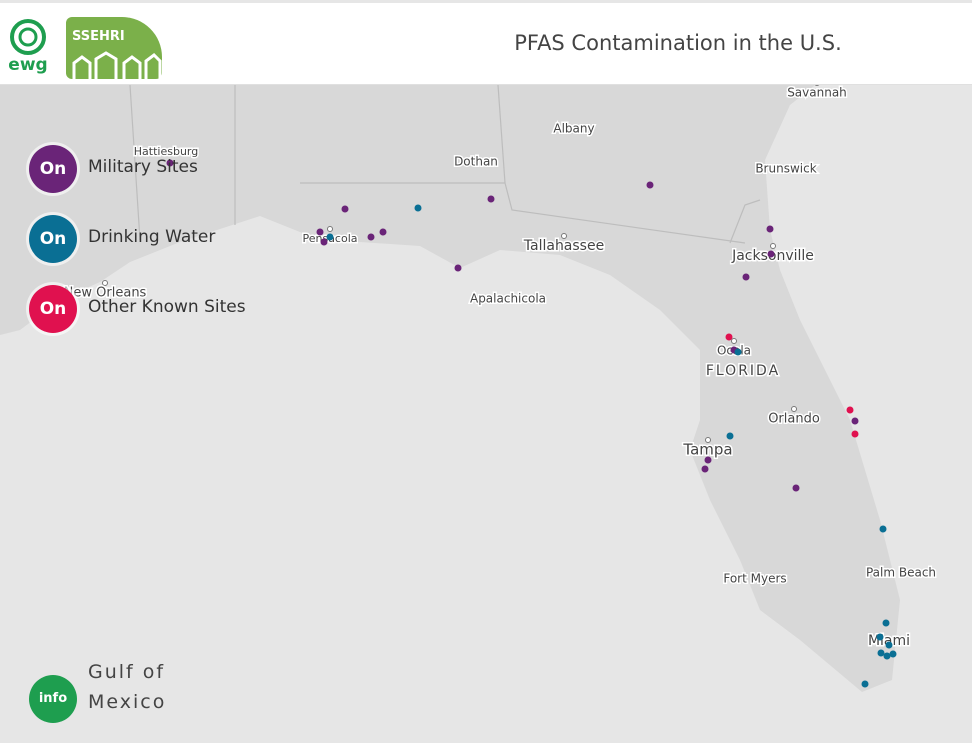  What do you see at coordinates (901, 573) in the screenshot?
I see `place-label: Palm Beach` at bounding box center [901, 573].